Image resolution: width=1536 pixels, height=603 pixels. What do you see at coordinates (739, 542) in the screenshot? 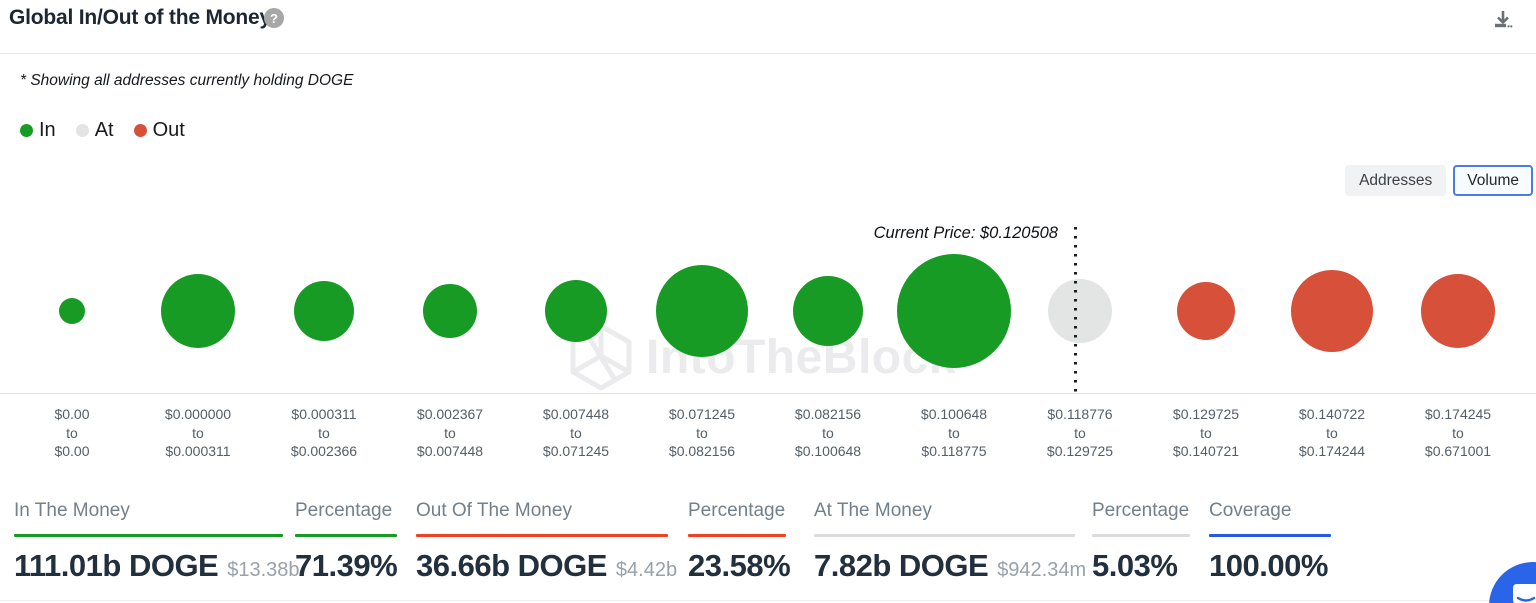
I see `stat-percentage: Percentage 23.58%` at bounding box center [739, 542].